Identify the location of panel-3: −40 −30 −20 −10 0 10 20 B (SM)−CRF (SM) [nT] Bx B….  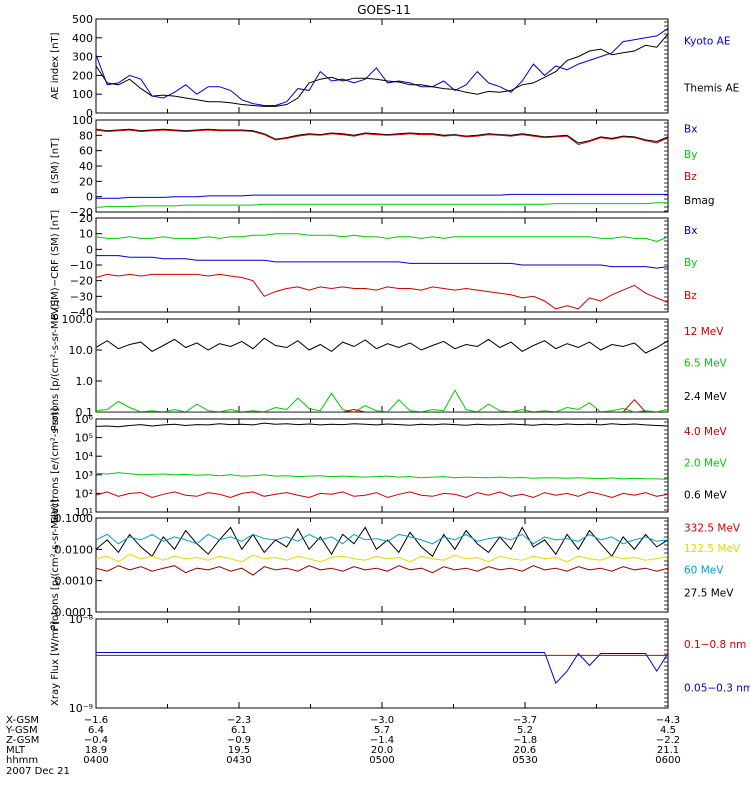
(373, 265).